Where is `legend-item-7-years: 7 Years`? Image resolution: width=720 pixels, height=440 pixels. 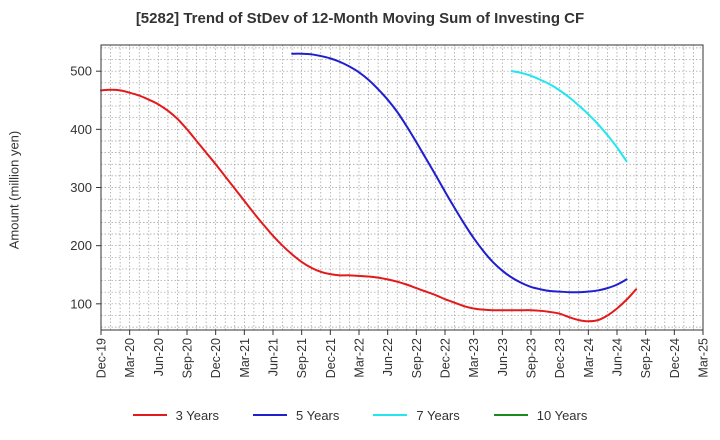 legend-item-7-years: 7 Years is located at coordinates (416, 415).